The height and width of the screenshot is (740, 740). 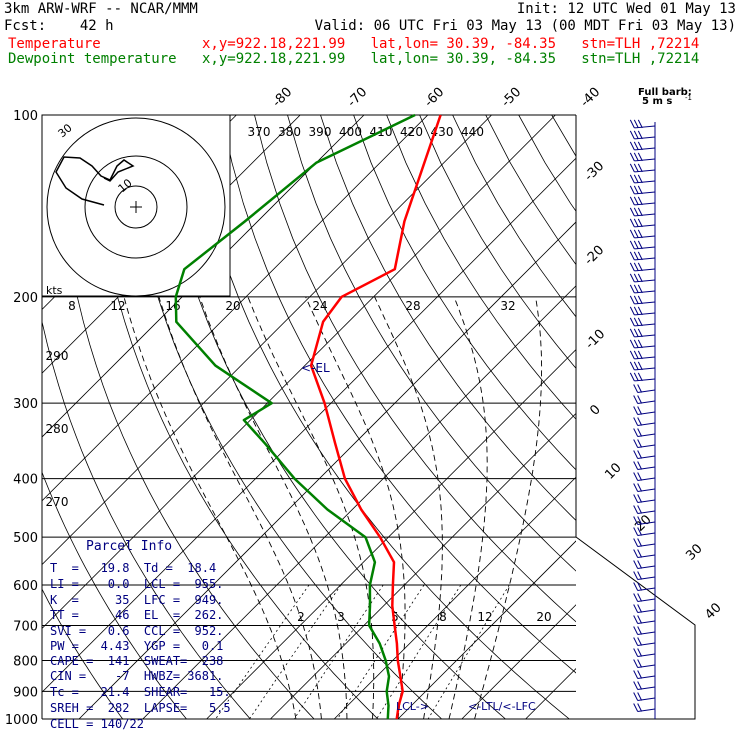 I want to click on parcel-row: Tc = 21.4 SHEAR= 15., so click(x=140, y=692).